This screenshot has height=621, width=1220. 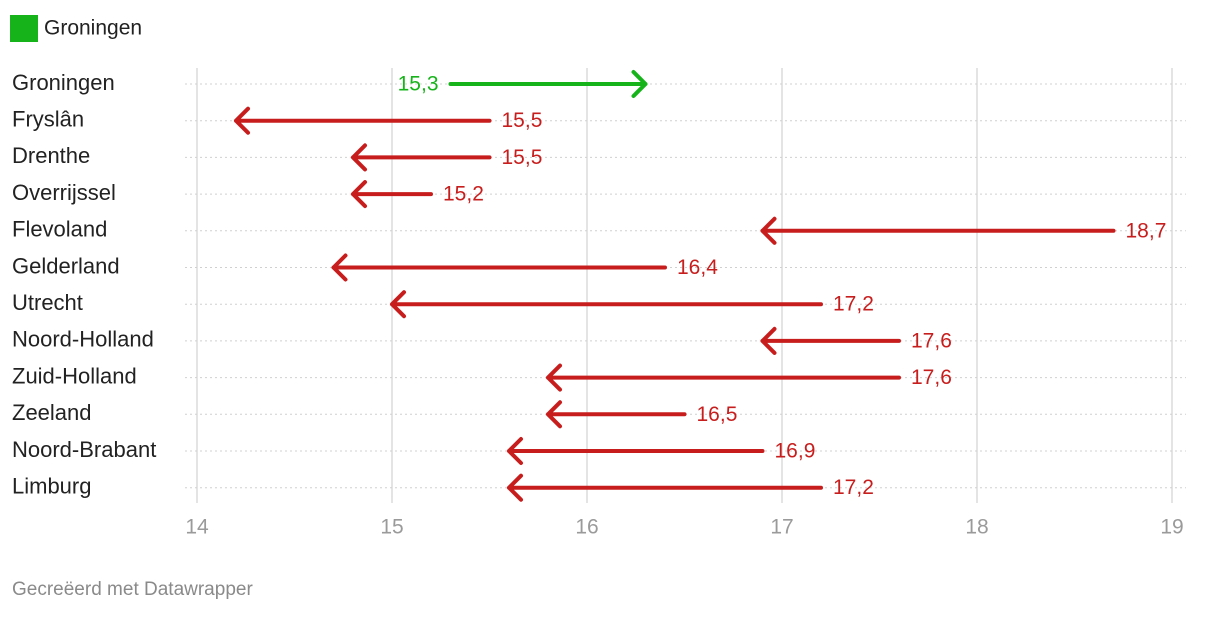 What do you see at coordinates (1146, 230) in the screenshot?
I see `value-label: 18,7` at bounding box center [1146, 230].